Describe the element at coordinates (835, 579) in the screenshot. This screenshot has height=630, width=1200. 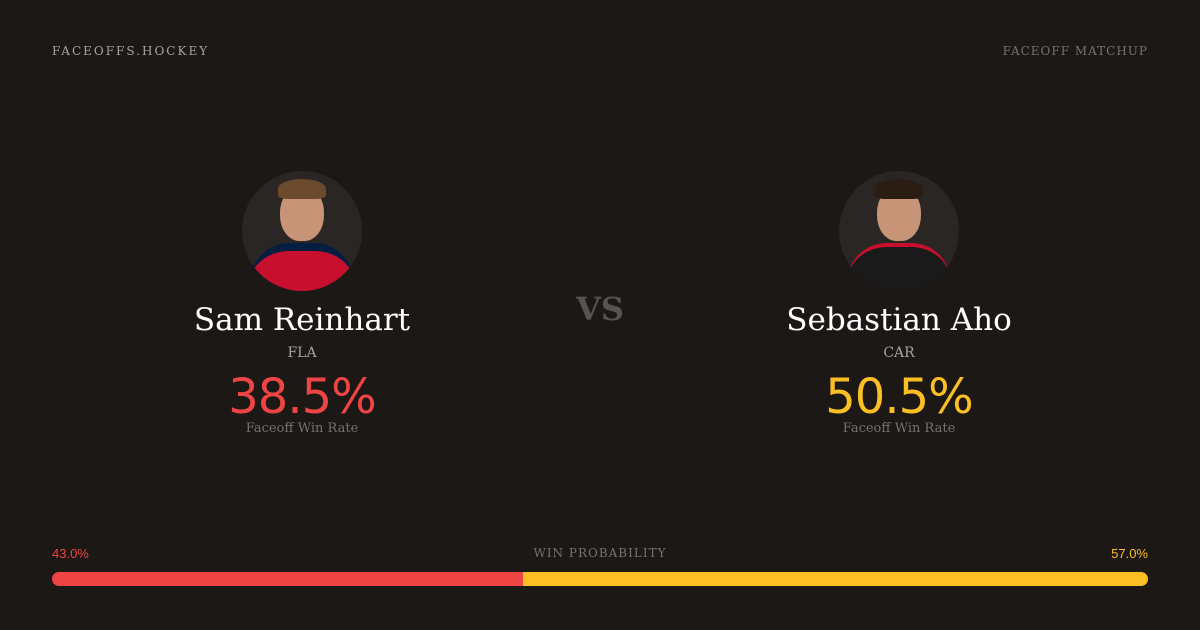
I see `bar-right-segment` at that location.